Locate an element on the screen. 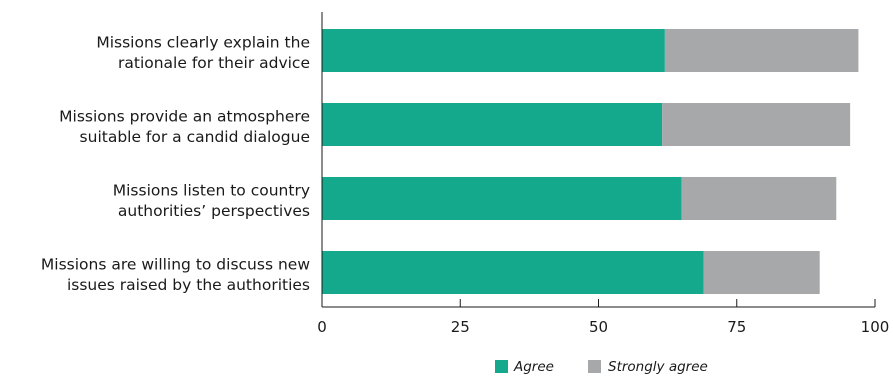 Image resolution: width=893 pixels, height=381 pixels. x-tick-label-50: 50 is located at coordinates (598, 327).